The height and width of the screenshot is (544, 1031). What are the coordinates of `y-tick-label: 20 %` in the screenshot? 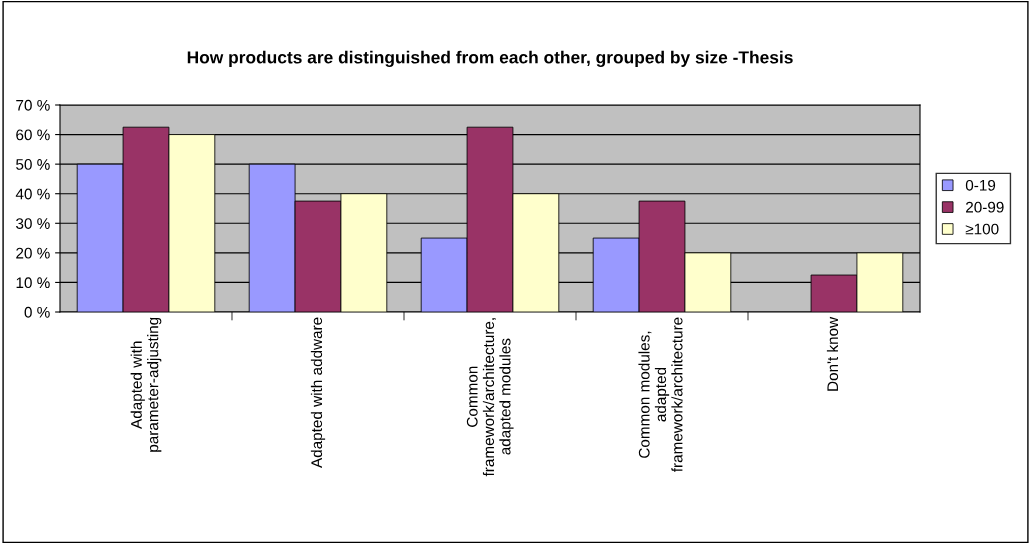 It's located at (33, 253).